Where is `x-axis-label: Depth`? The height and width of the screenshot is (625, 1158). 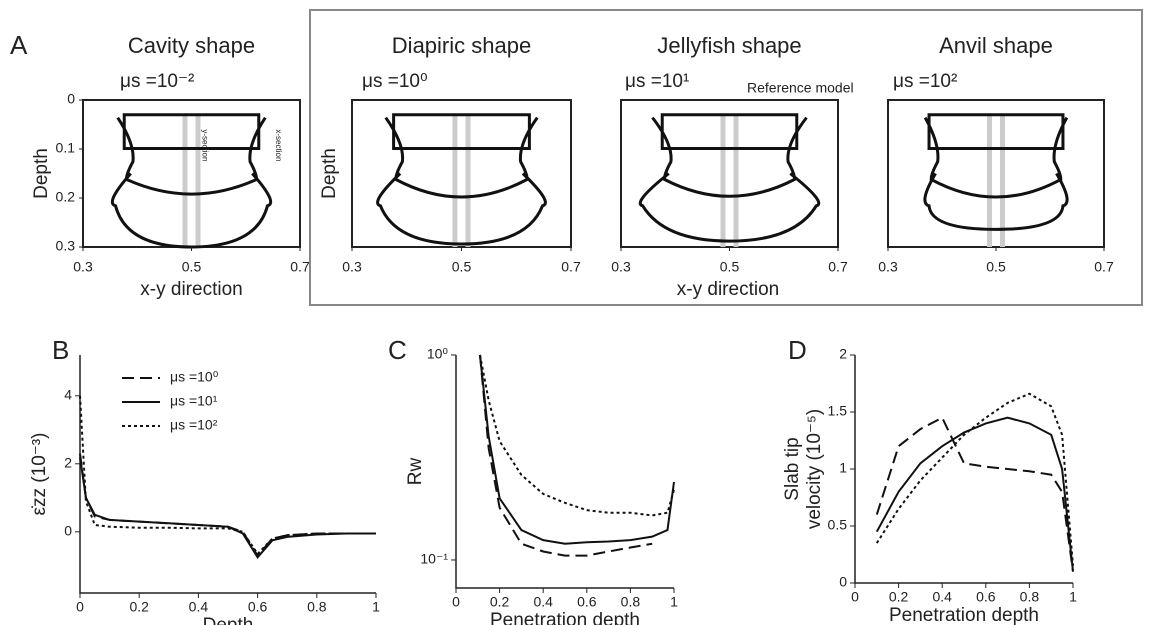 x-axis-label: Depth is located at coordinates (228, 620).